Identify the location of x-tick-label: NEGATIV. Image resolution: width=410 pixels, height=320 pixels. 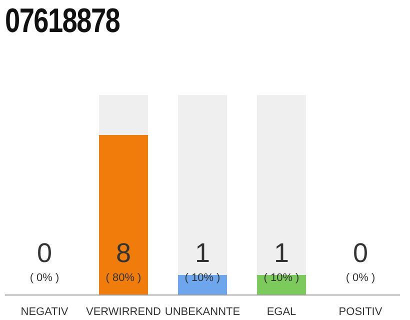
(44, 312).